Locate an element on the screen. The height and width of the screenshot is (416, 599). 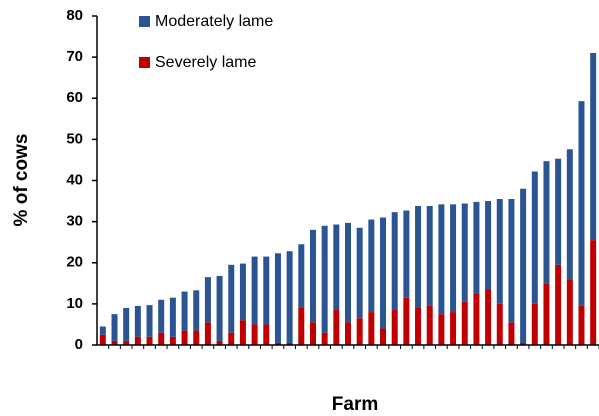
legend-label: Severely lame is located at coordinates (205, 62).